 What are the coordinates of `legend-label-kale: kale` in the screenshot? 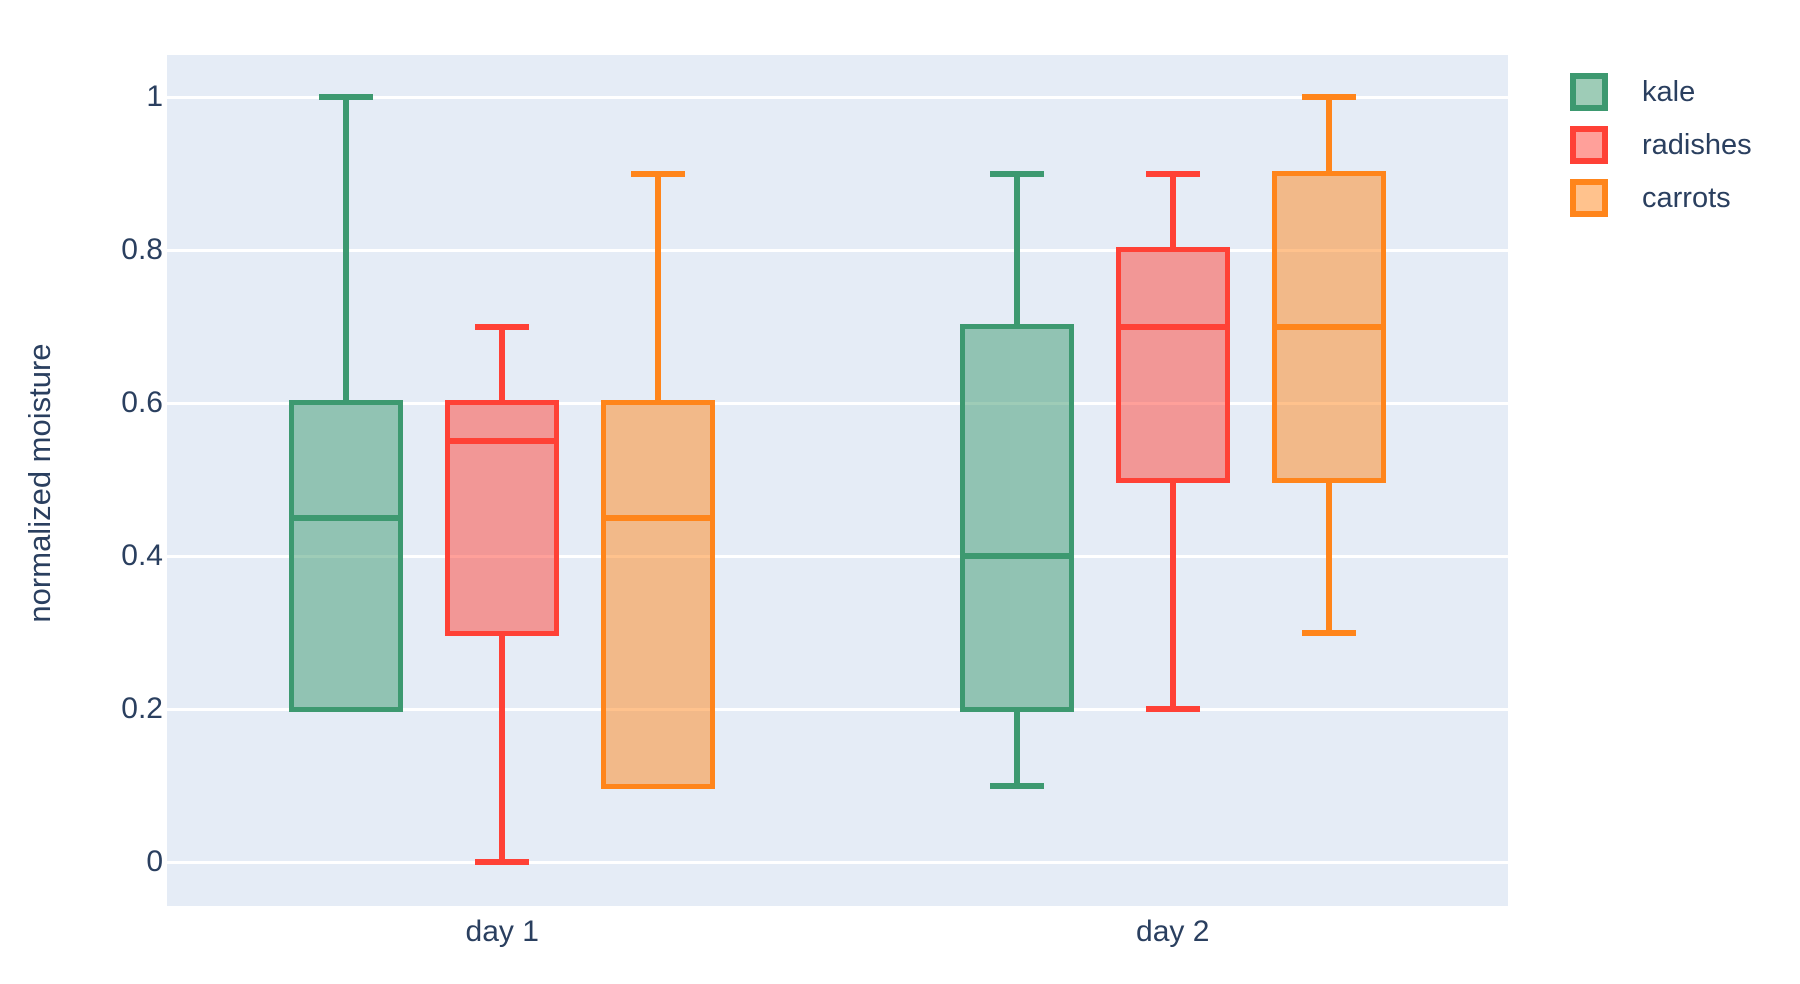 It's located at (1669, 92).